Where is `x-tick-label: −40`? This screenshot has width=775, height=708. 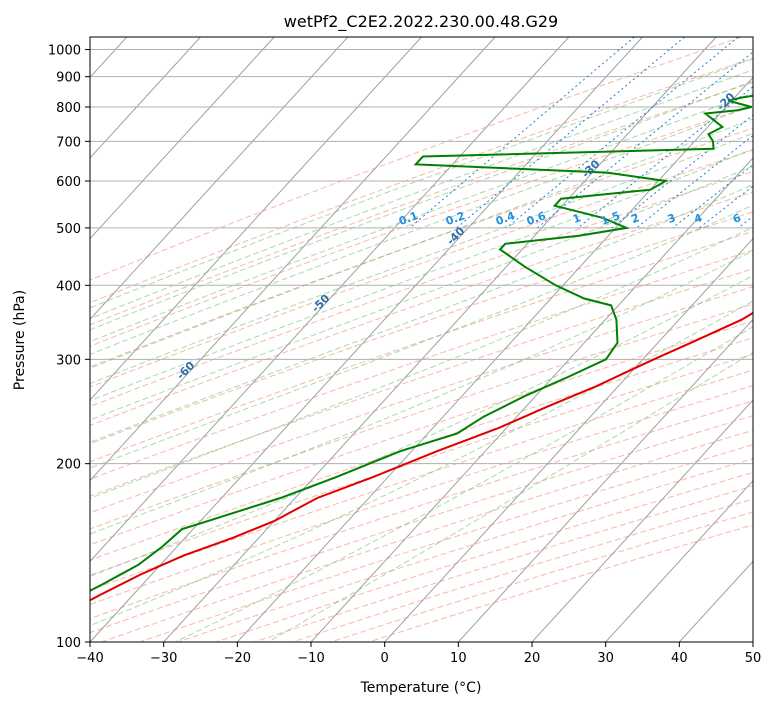
x-tick-label: −40 is located at coordinates (89, 658).